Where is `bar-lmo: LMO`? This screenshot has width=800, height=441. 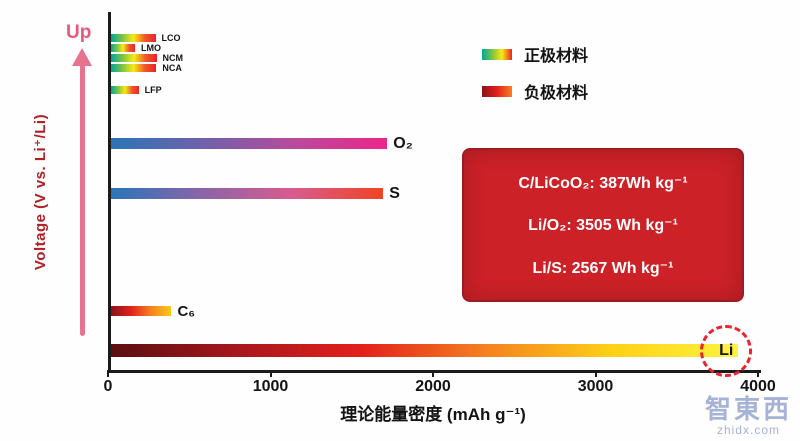
bar-lmo: LMO is located at coordinates (436, 47).